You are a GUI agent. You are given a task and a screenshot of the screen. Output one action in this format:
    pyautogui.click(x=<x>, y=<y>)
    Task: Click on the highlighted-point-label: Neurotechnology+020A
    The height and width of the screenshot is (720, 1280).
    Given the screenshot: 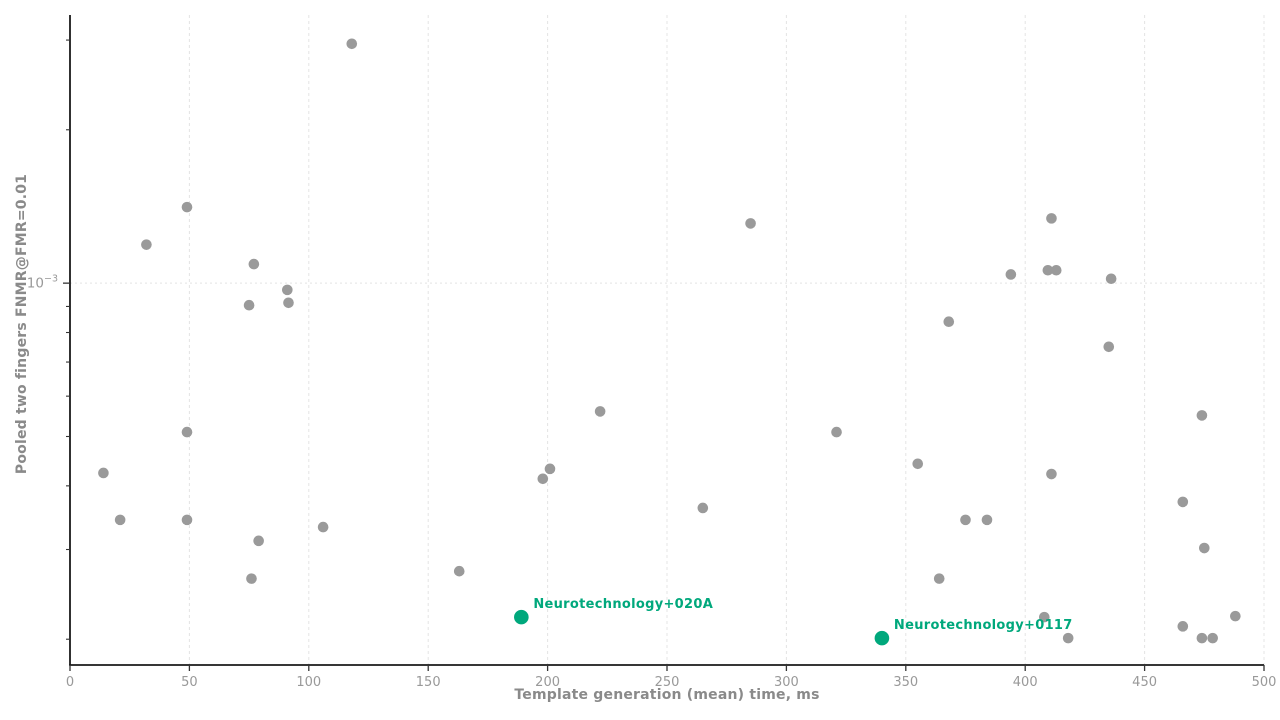 What is the action you would take?
    pyautogui.click(x=623, y=604)
    